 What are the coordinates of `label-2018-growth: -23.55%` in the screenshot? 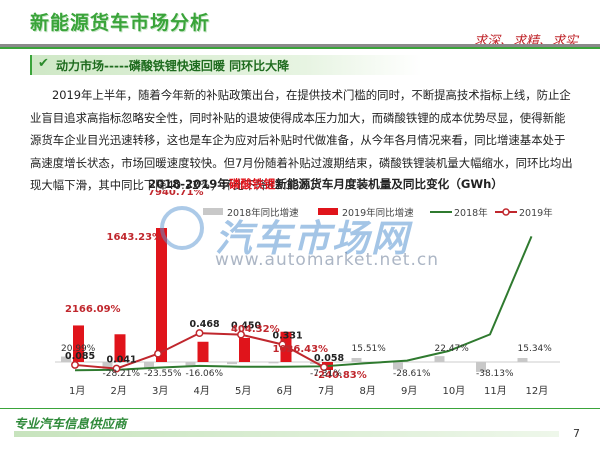 It's located at (163, 374).